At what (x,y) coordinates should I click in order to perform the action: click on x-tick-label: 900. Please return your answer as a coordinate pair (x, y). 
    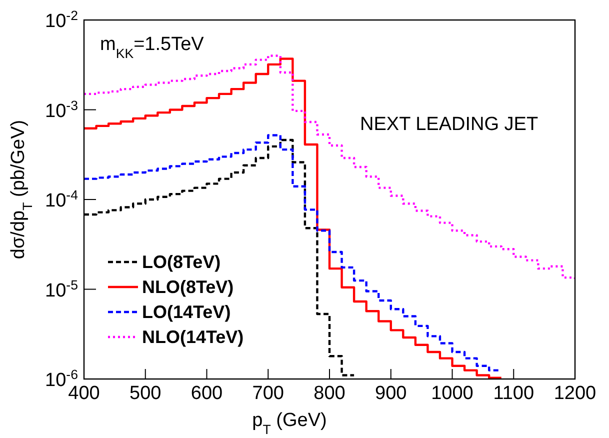
    Looking at the image, I should click on (391, 393).